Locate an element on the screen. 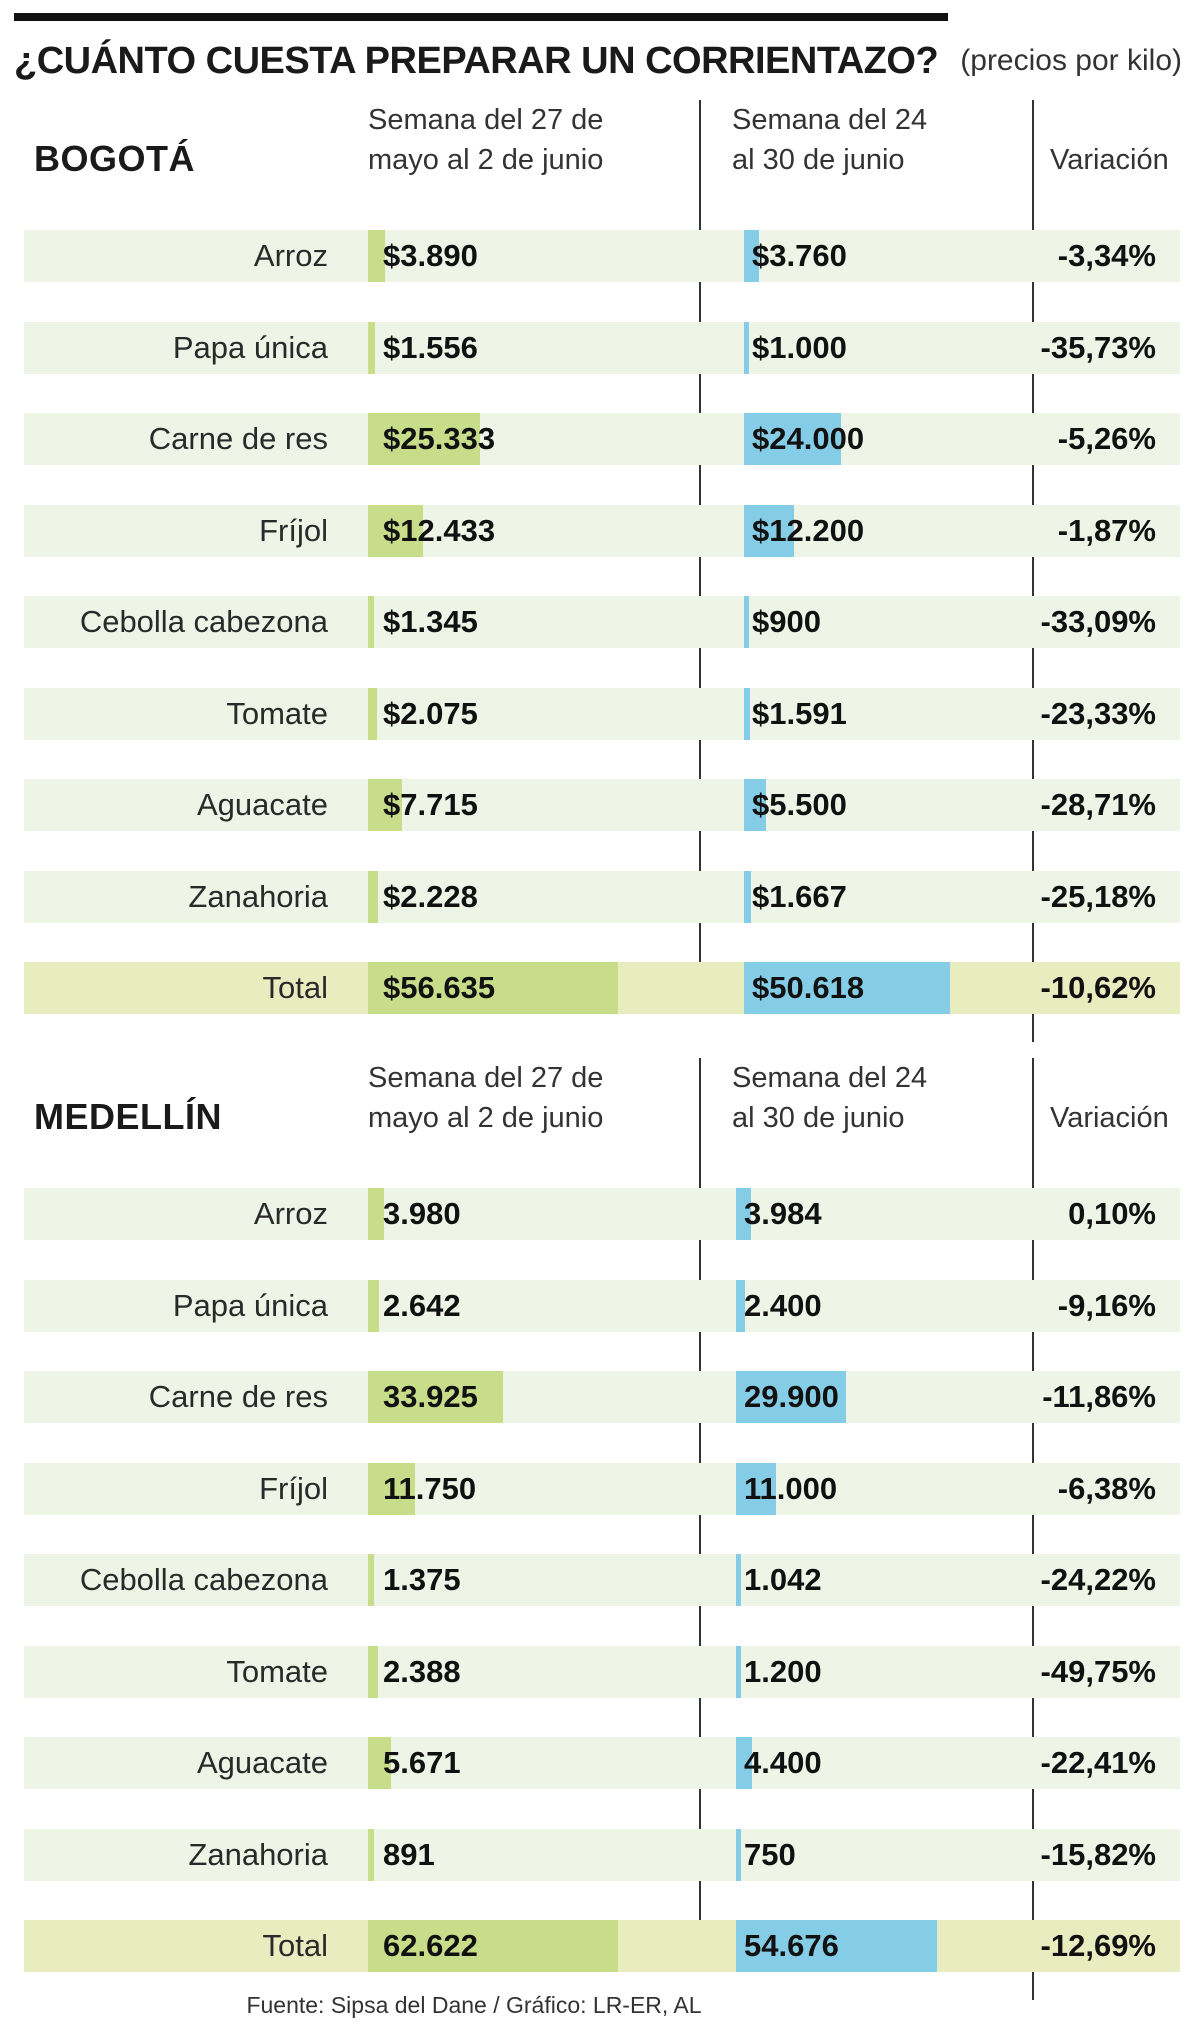 The image size is (1200, 2024). row-label: Papa única is located at coordinates (250, 347).